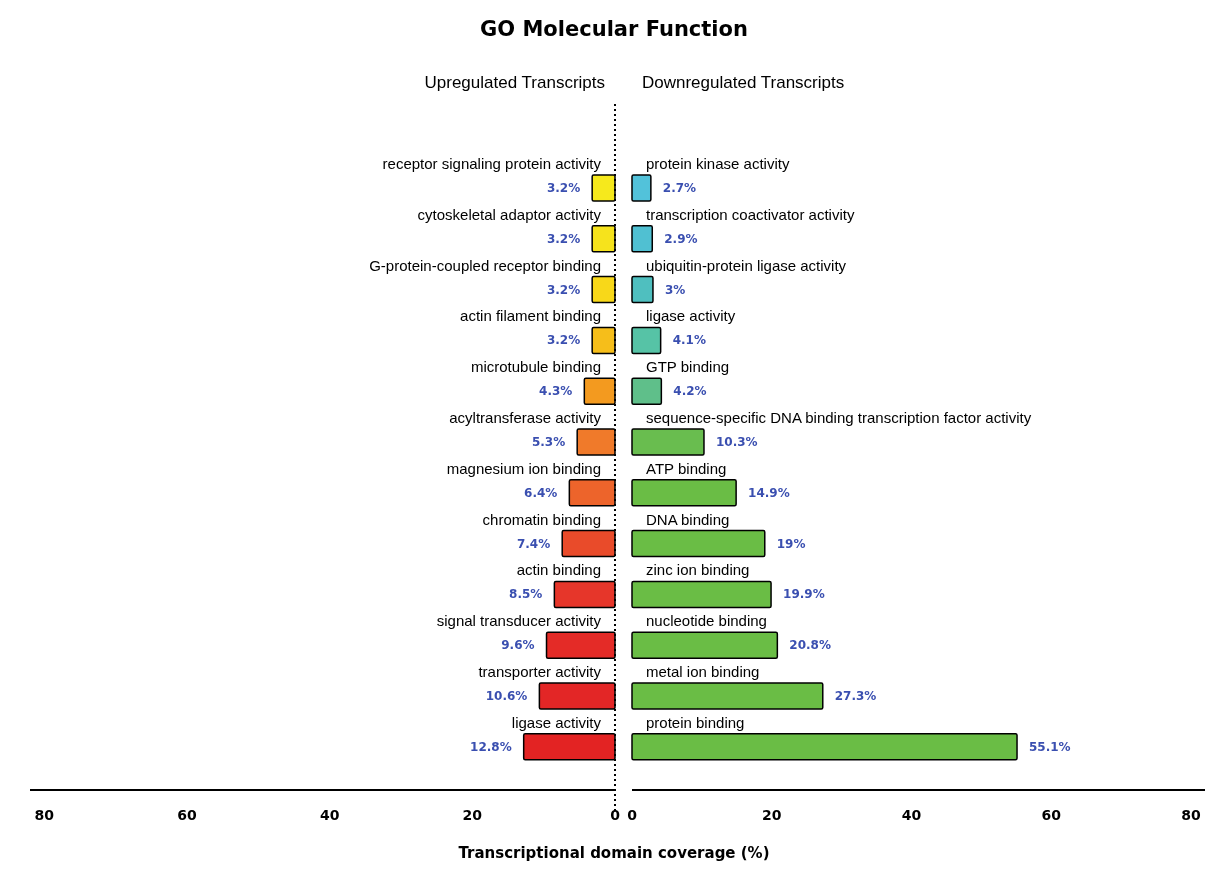 This screenshot has width=1228, height=880. What do you see at coordinates (679, 188) in the screenshot?
I see `data-label: 2.7%` at bounding box center [679, 188].